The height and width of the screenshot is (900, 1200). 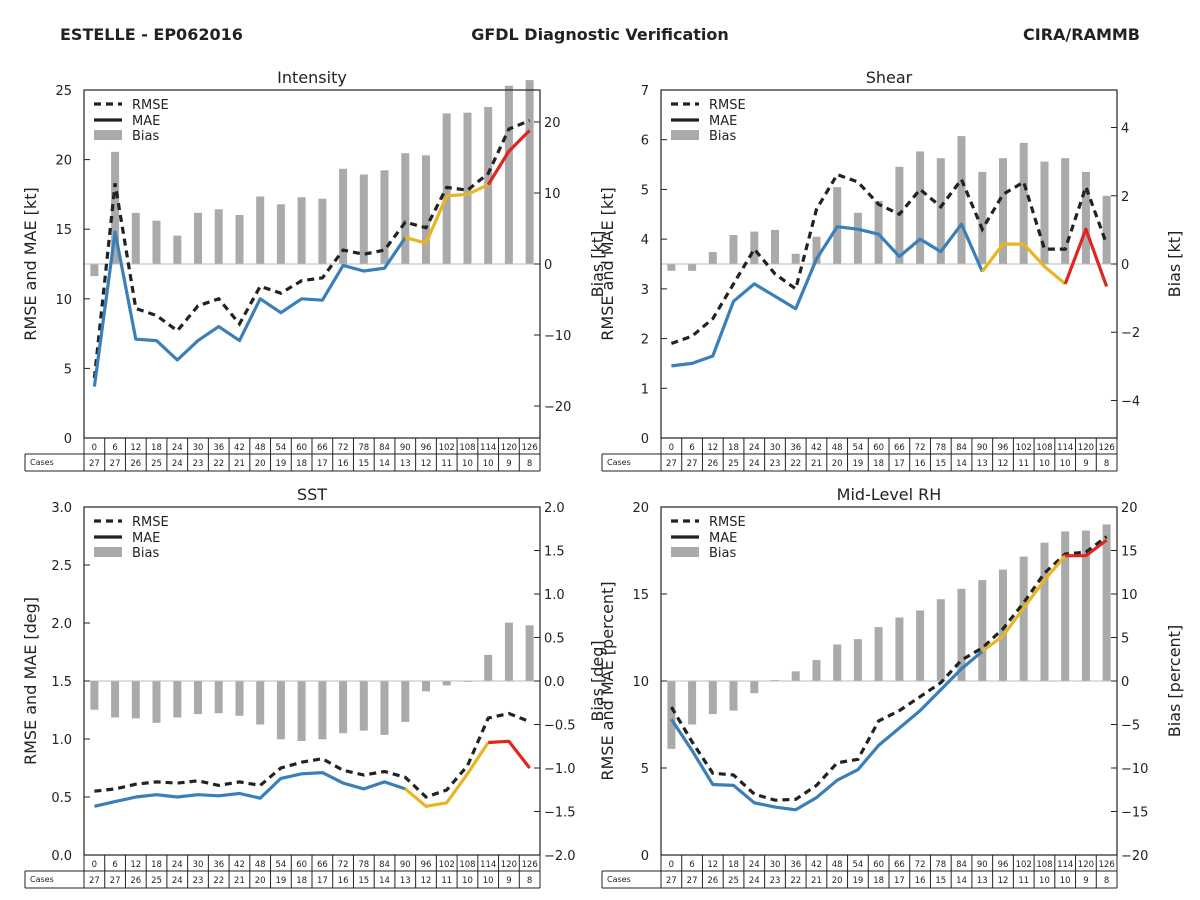 What do you see at coordinates (1125, 639) in the screenshot?
I see `right-tick-label: 5` at bounding box center [1125, 639].